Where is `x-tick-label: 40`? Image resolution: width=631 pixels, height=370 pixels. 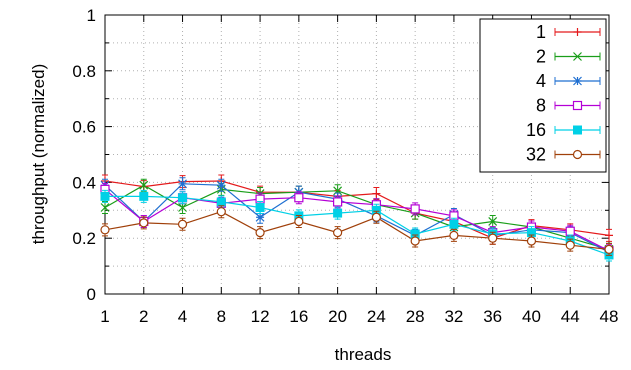
x-tick-label: 40 is located at coordinates (531, 316).